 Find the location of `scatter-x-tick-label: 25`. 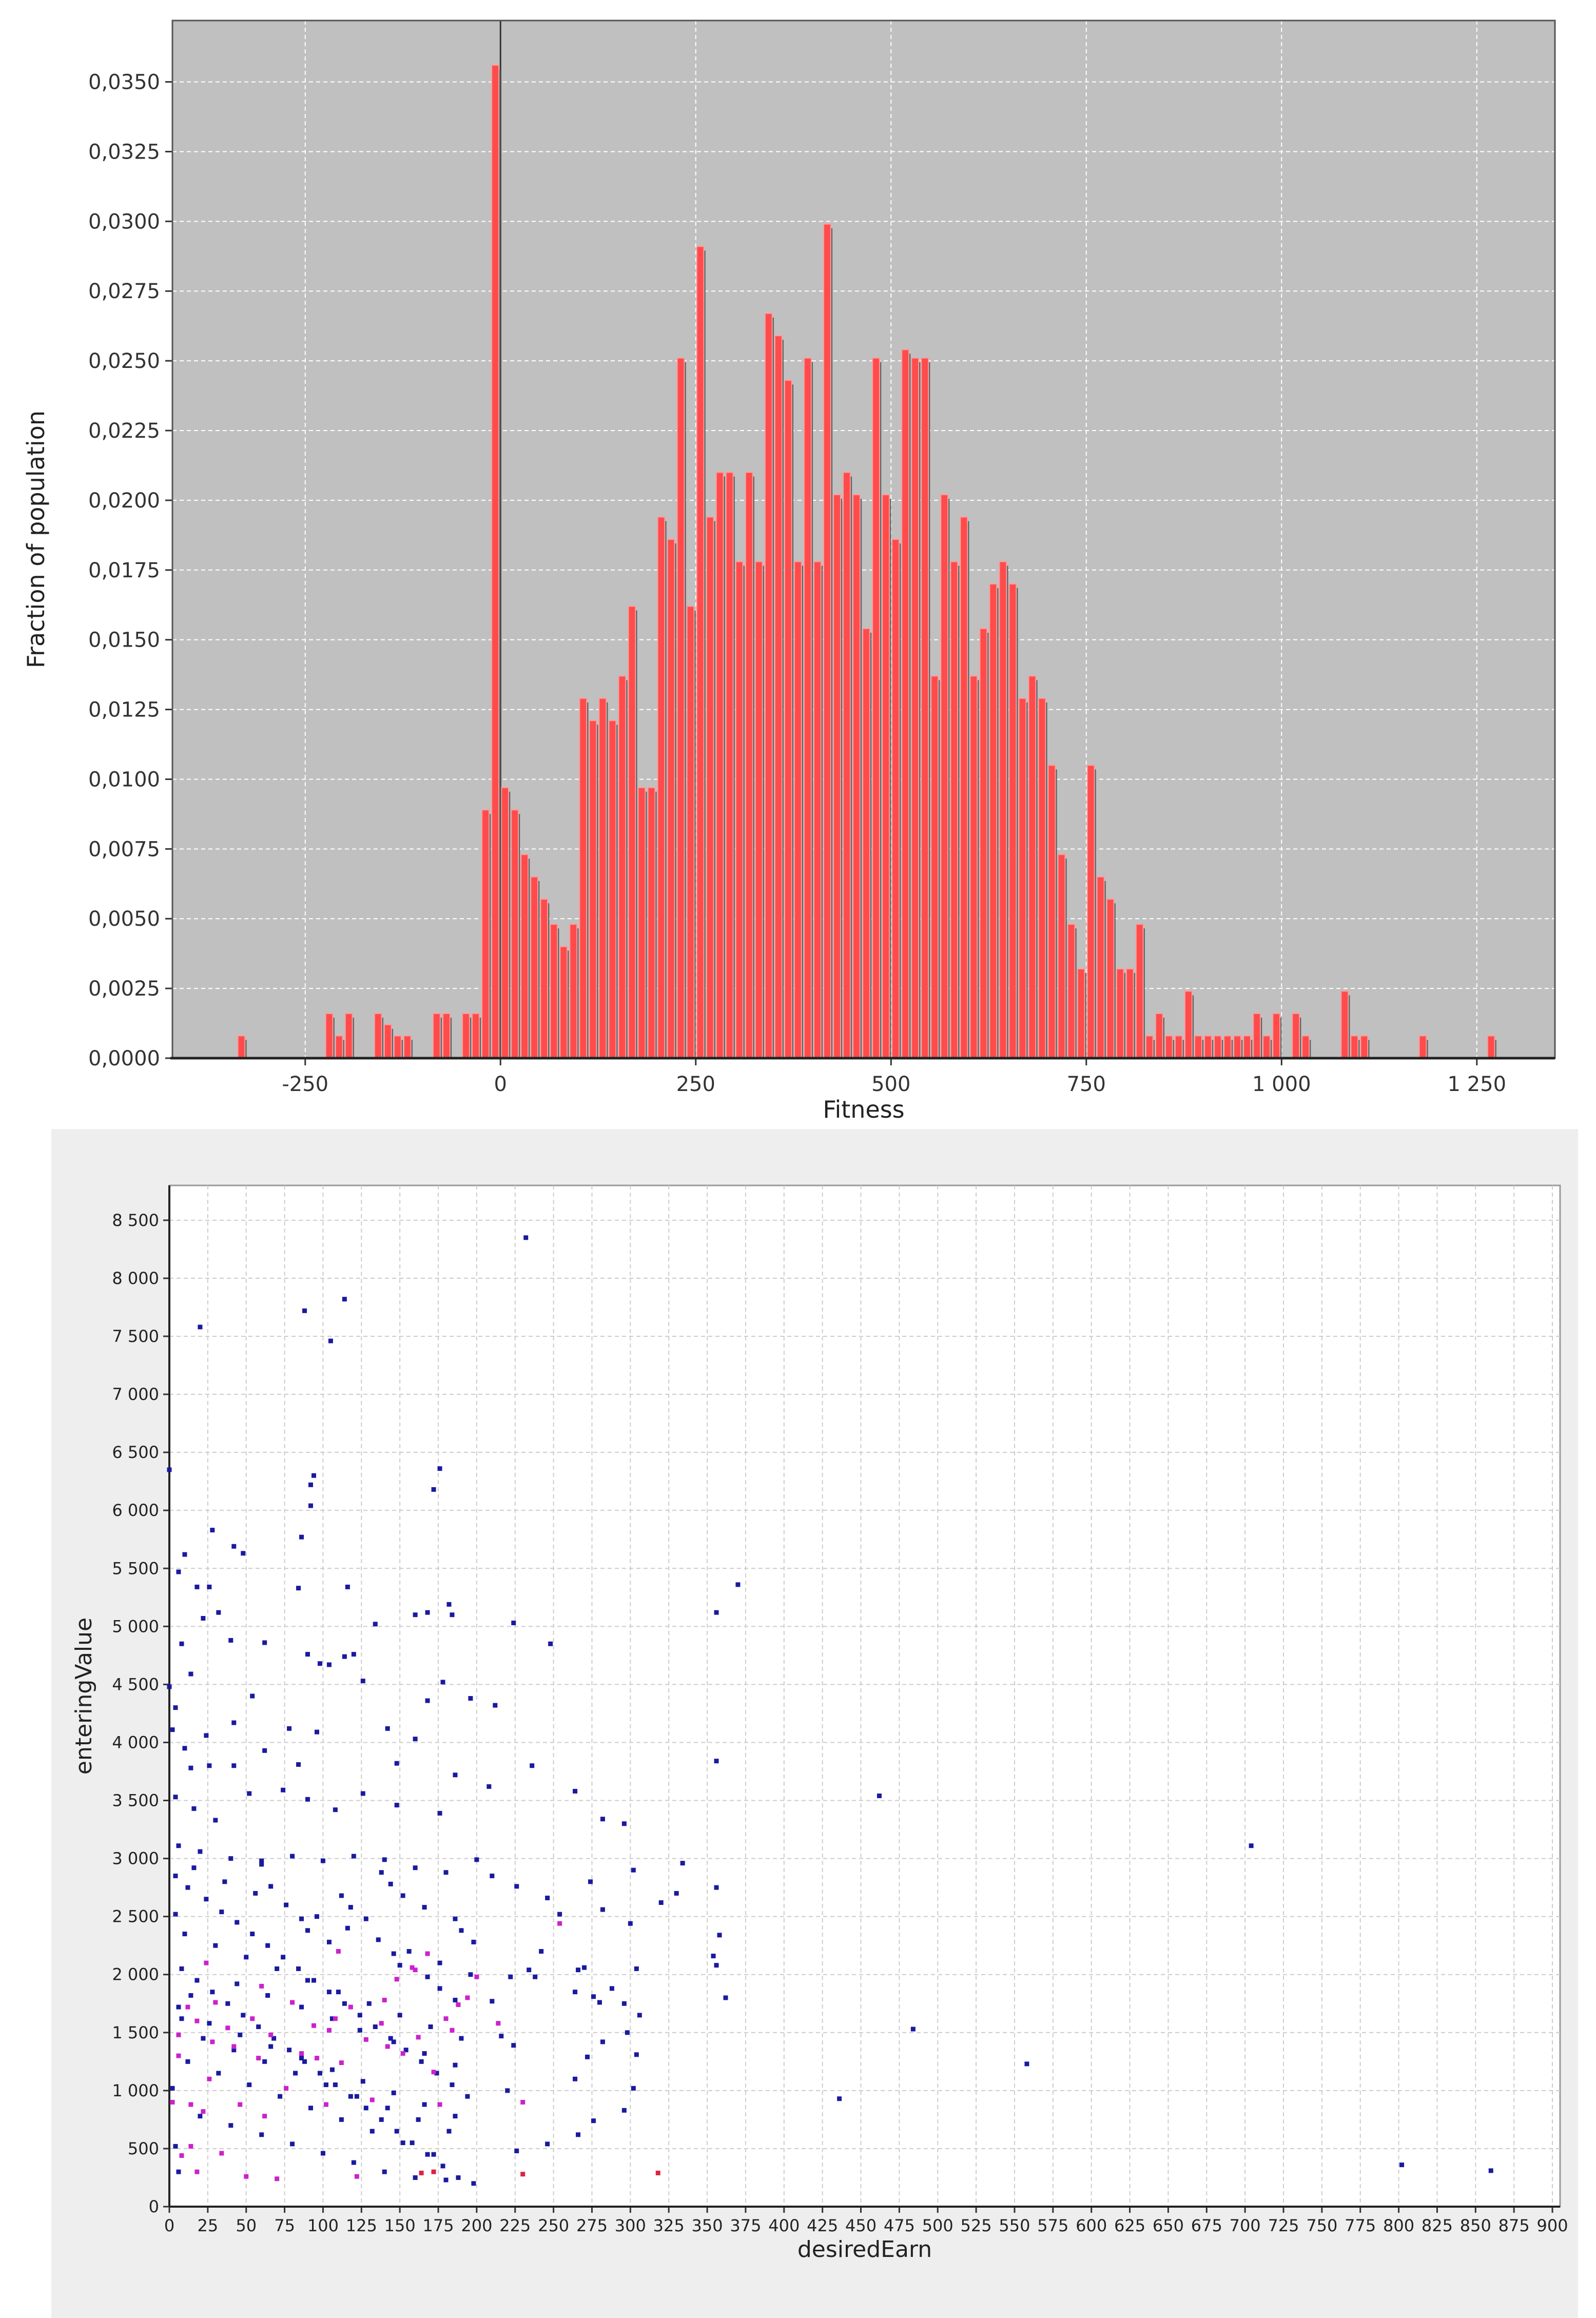

scatter-x-tick-label: 25 is located at coordinates (208, 2225).